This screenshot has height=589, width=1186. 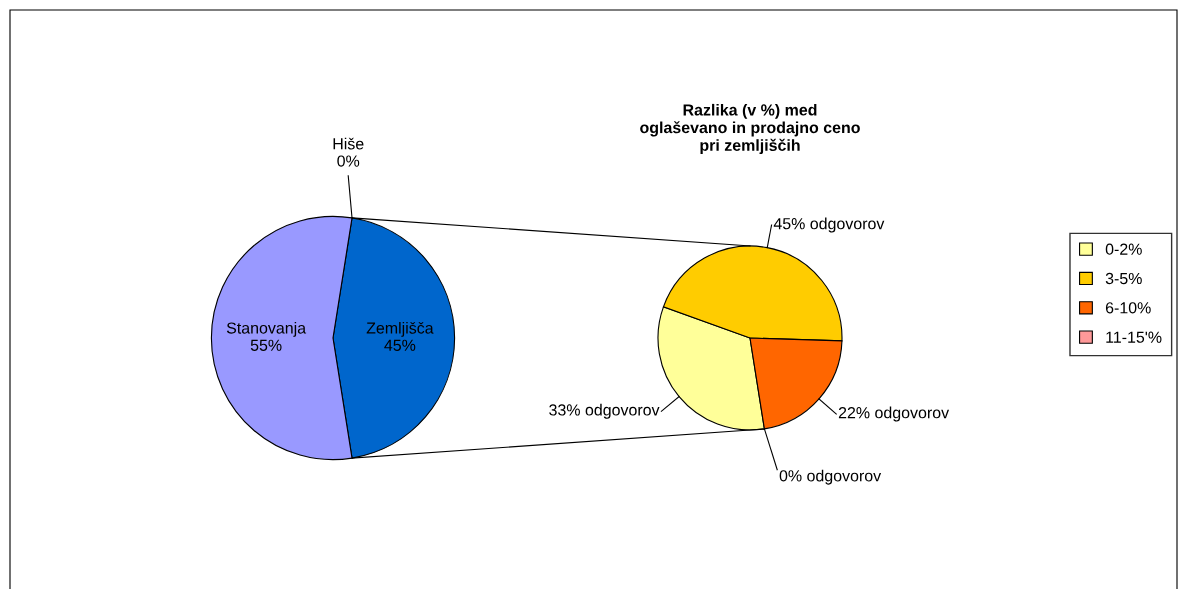 I want to click on text: 0%, so click(x=348, y=161).